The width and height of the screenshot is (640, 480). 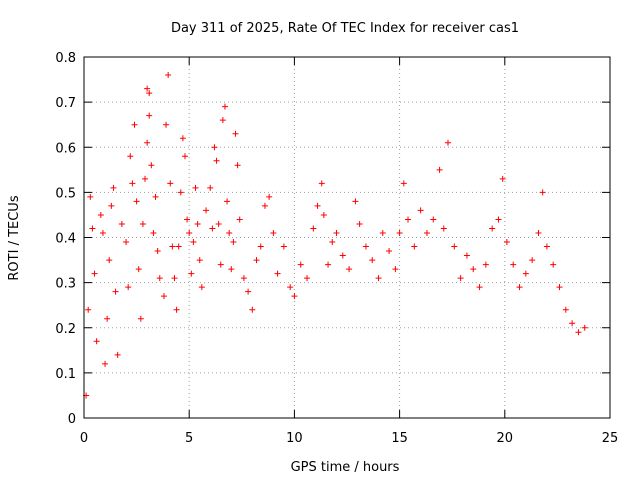 I want to click on x-axis-label: GPS time / hours, so click(x=345, y=467).